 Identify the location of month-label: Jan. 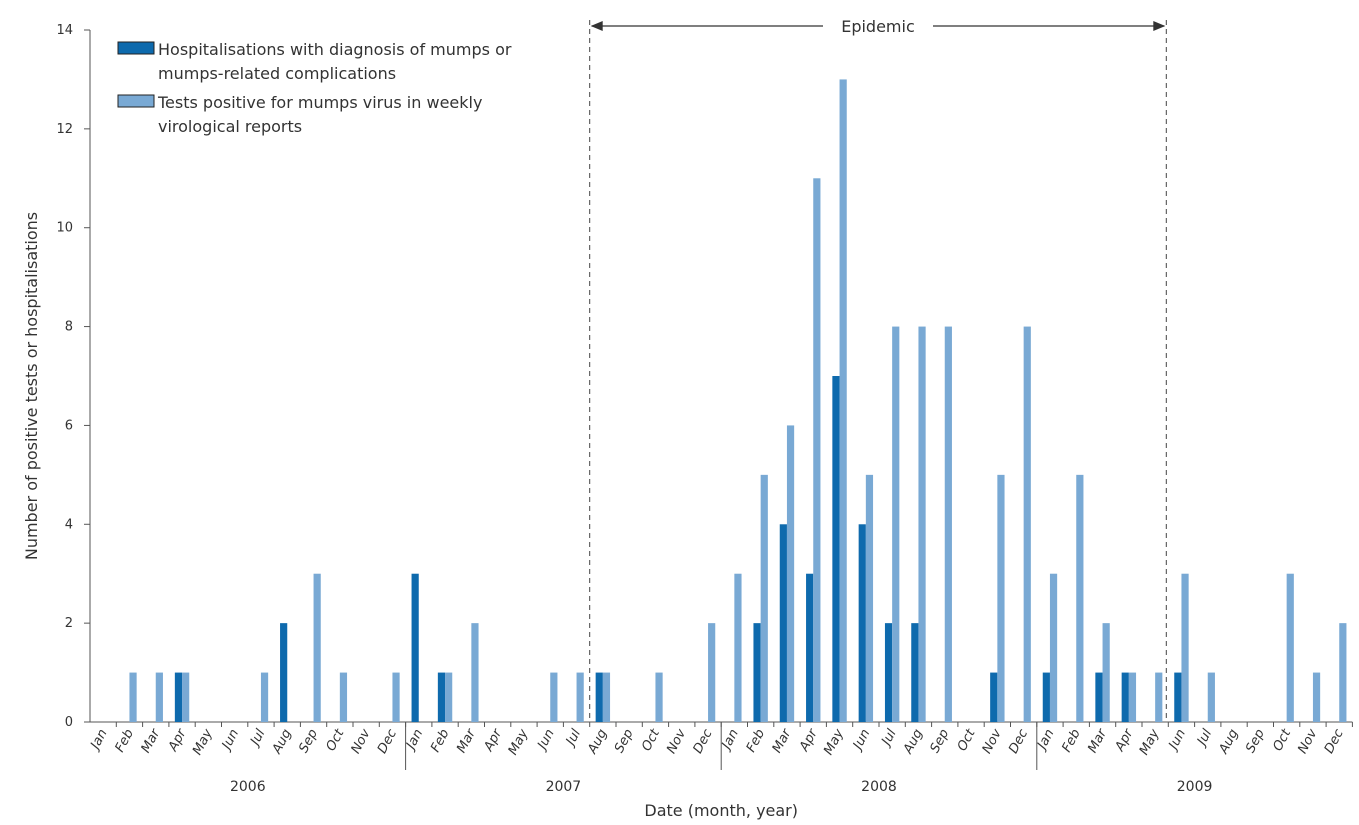
(99, 740).